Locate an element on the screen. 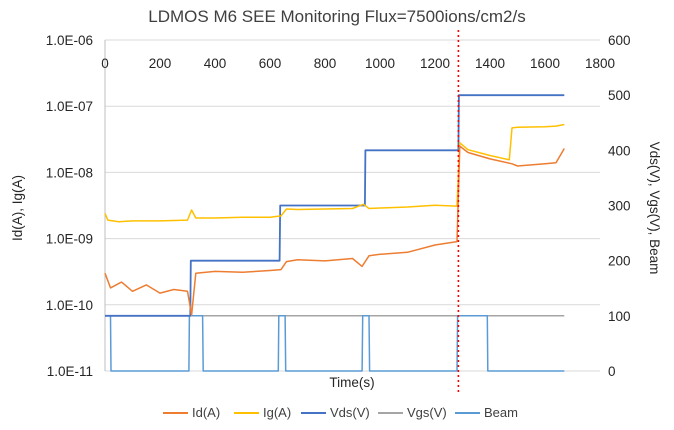 The width and height of the screenshot is (674, 430). left-axis-label: Id(A), Ig(A) is located at coordinates (17, 208).